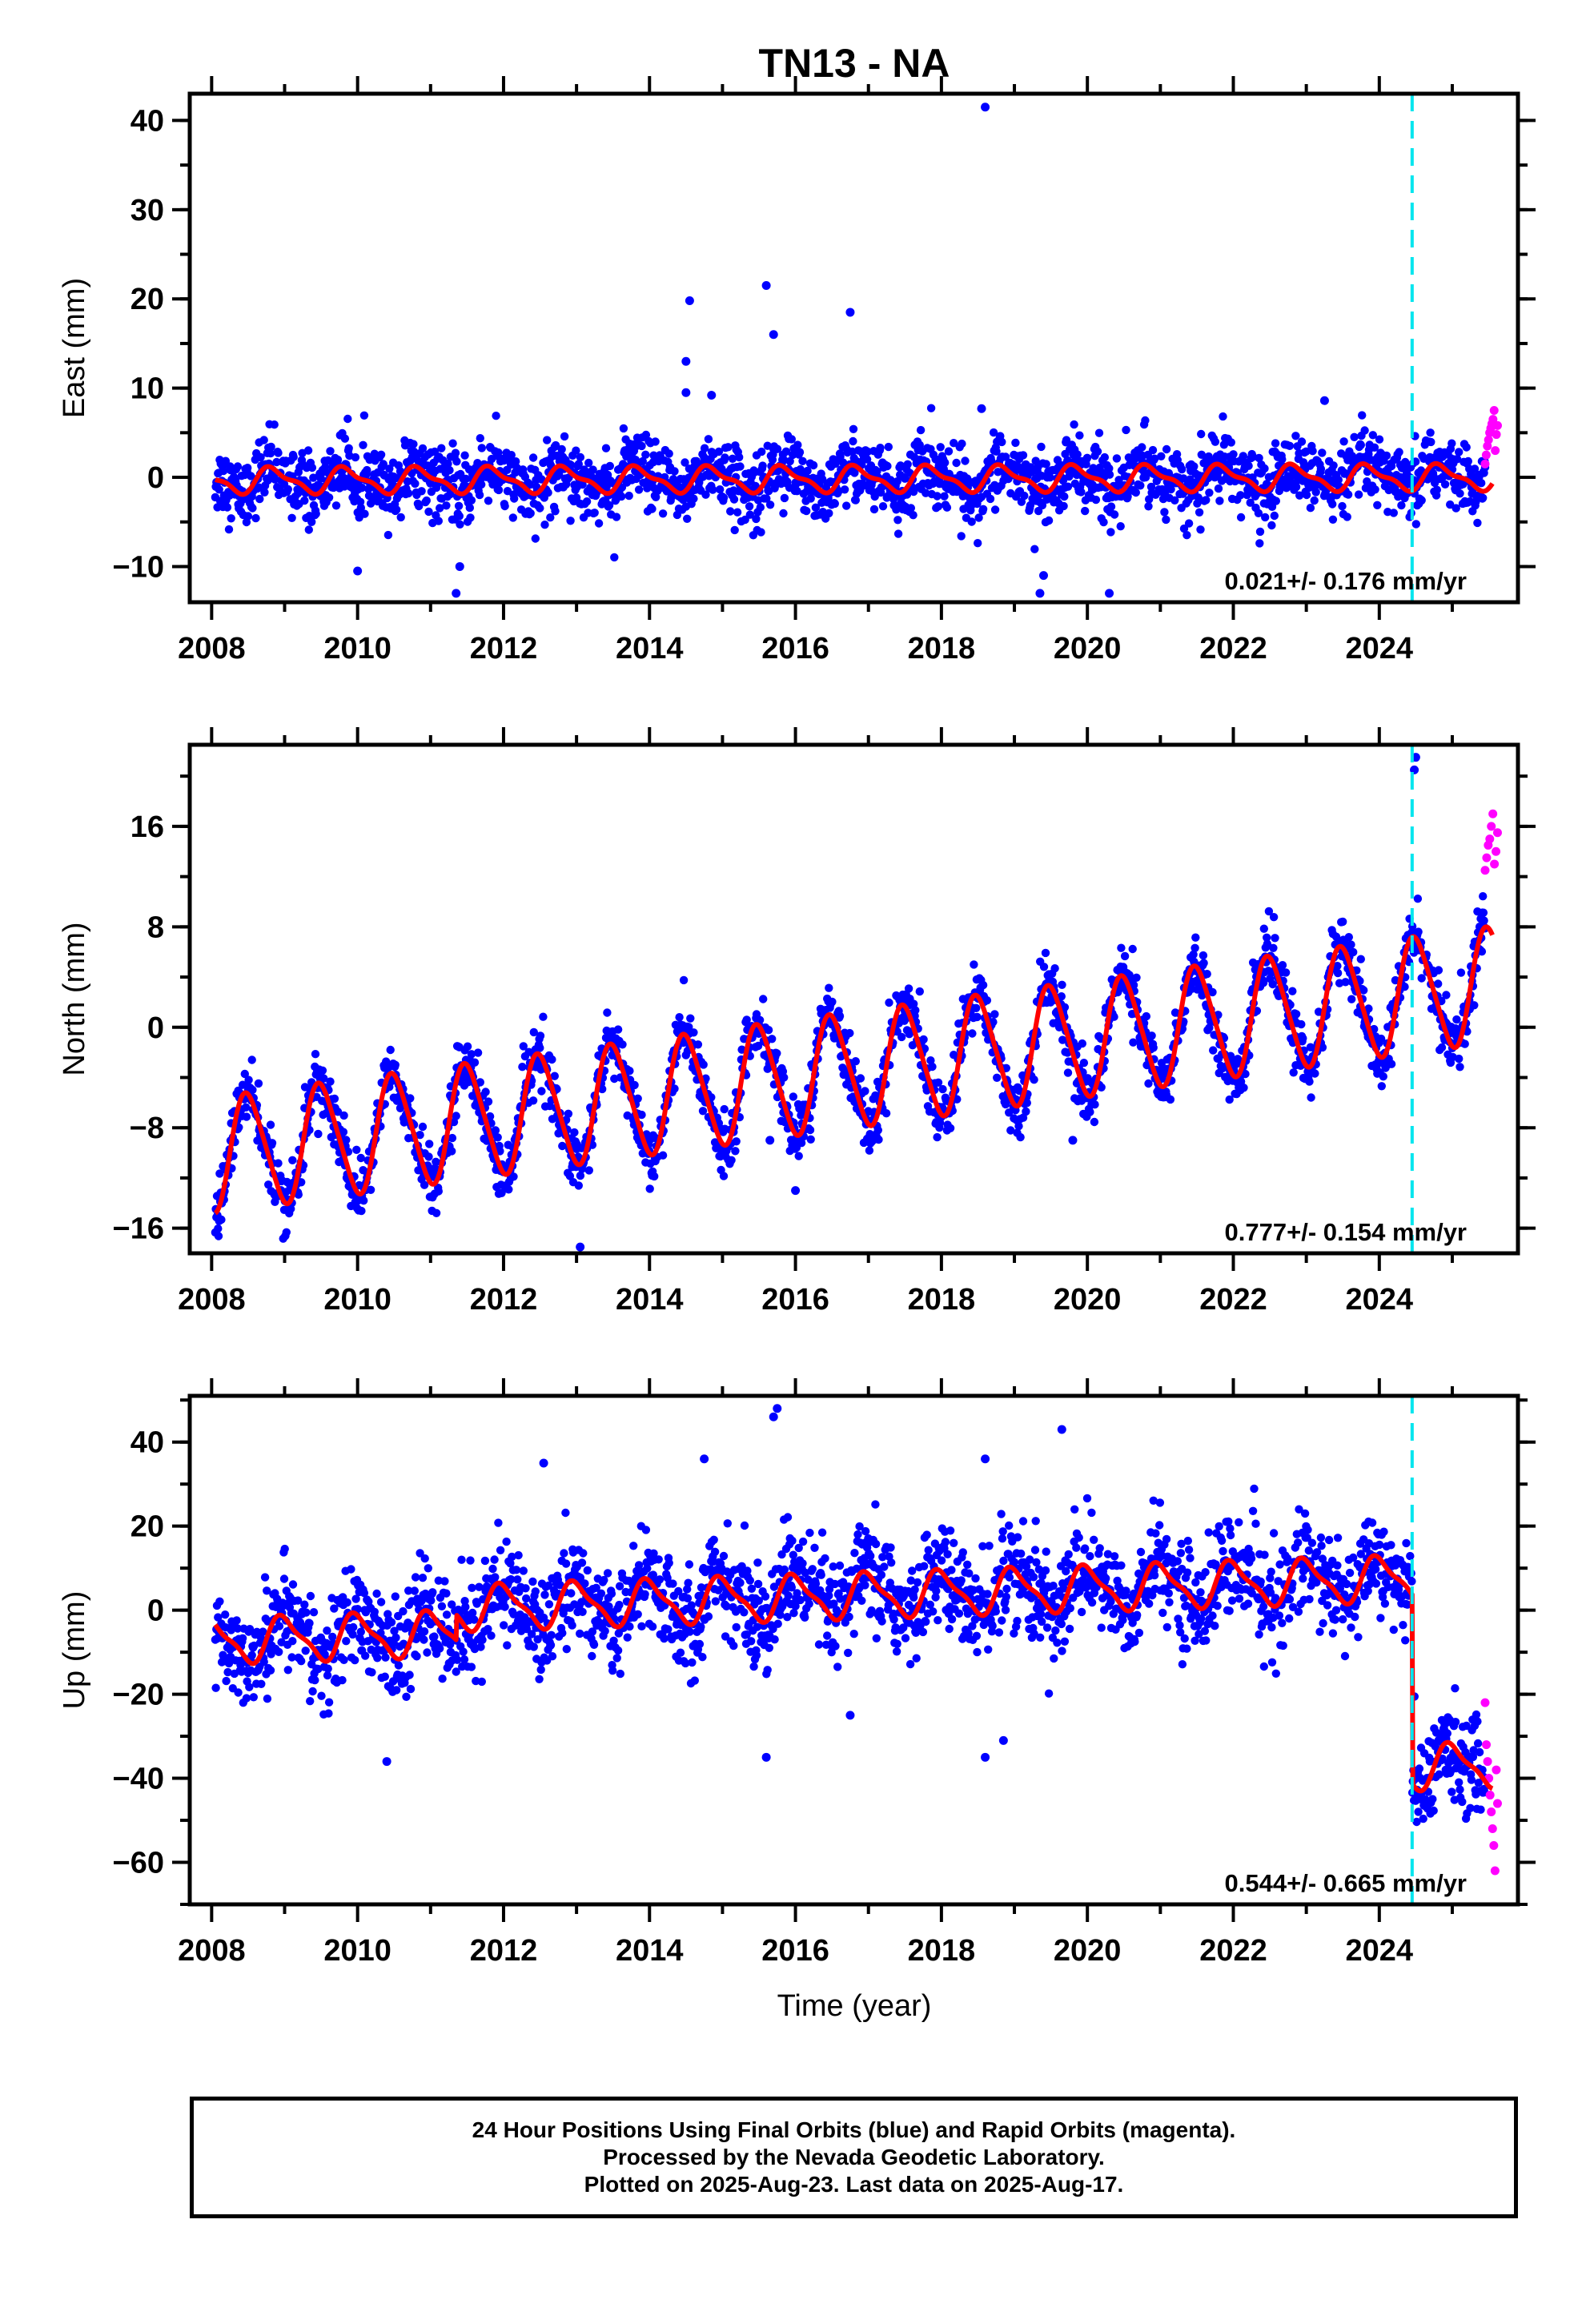 This screenshot has height=2324, width=1582. What do you see at coordinates (686, 361) in the screenshot?
I see `outlier-point` at bounding box center [686, 361].